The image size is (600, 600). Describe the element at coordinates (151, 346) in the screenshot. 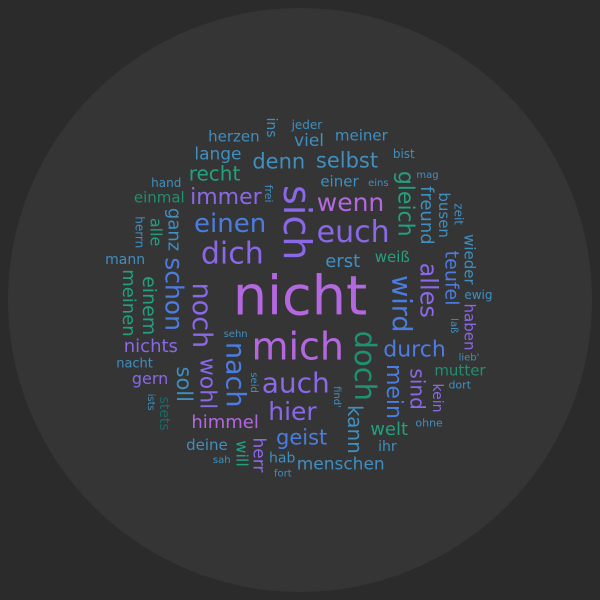

I see `cloud-word: nichts` at that location.